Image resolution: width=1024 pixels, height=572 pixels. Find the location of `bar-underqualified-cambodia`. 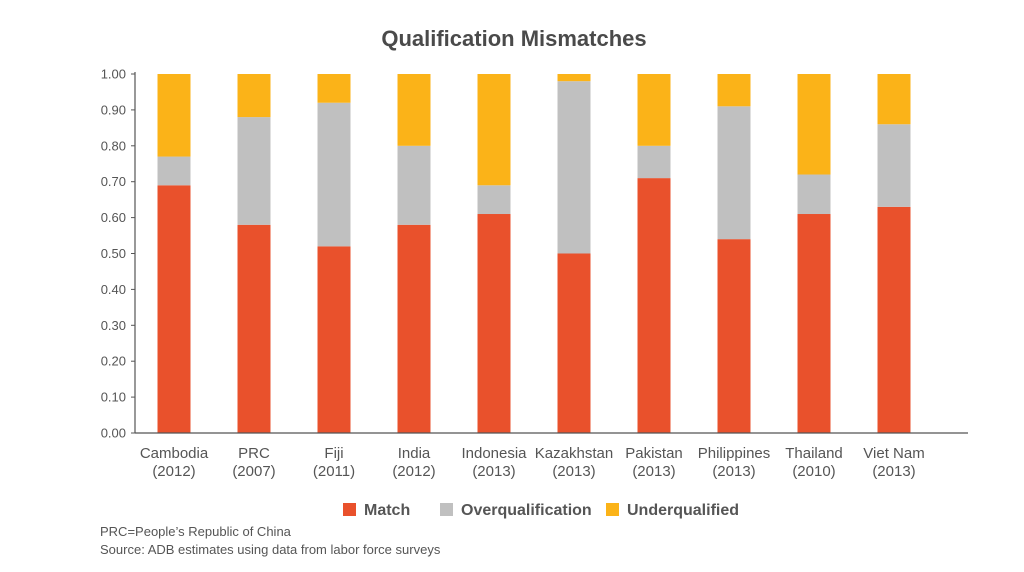

bar-underqualified-cambodia is located at coordinates (174, 115).